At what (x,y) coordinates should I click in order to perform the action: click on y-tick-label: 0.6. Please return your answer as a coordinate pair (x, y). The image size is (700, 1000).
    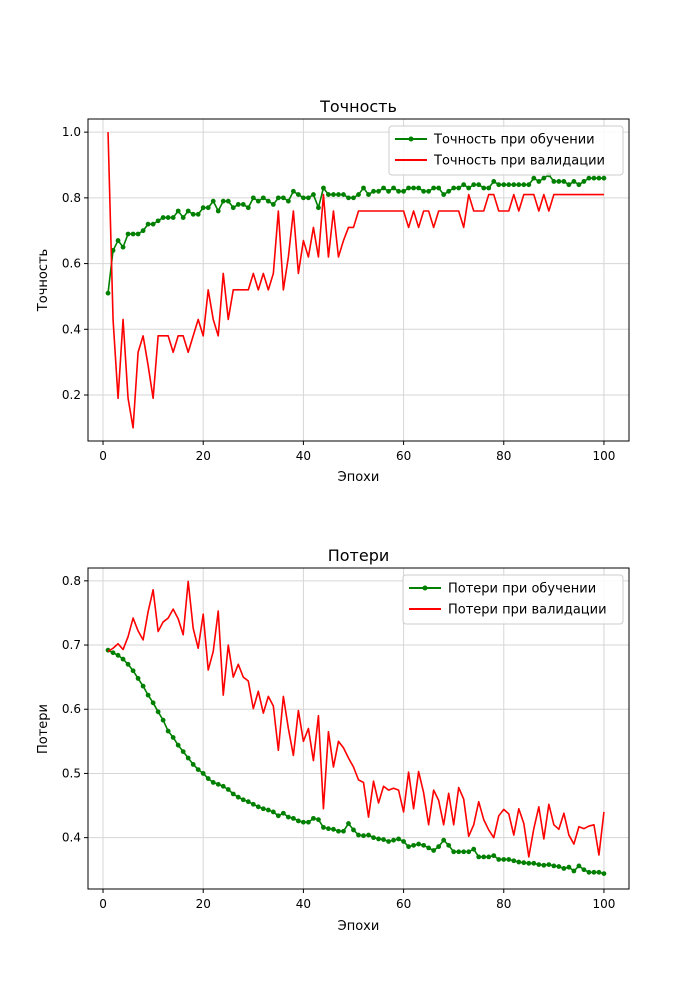
    Looking at the image, I should click on (71, 709).